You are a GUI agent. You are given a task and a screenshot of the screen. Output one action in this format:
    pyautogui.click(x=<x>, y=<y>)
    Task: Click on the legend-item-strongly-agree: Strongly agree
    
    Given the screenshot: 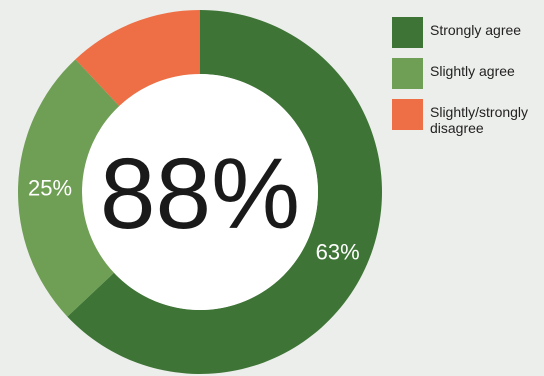 What is the action you would take?
    pyautogui.click(x=468, y=37)
    